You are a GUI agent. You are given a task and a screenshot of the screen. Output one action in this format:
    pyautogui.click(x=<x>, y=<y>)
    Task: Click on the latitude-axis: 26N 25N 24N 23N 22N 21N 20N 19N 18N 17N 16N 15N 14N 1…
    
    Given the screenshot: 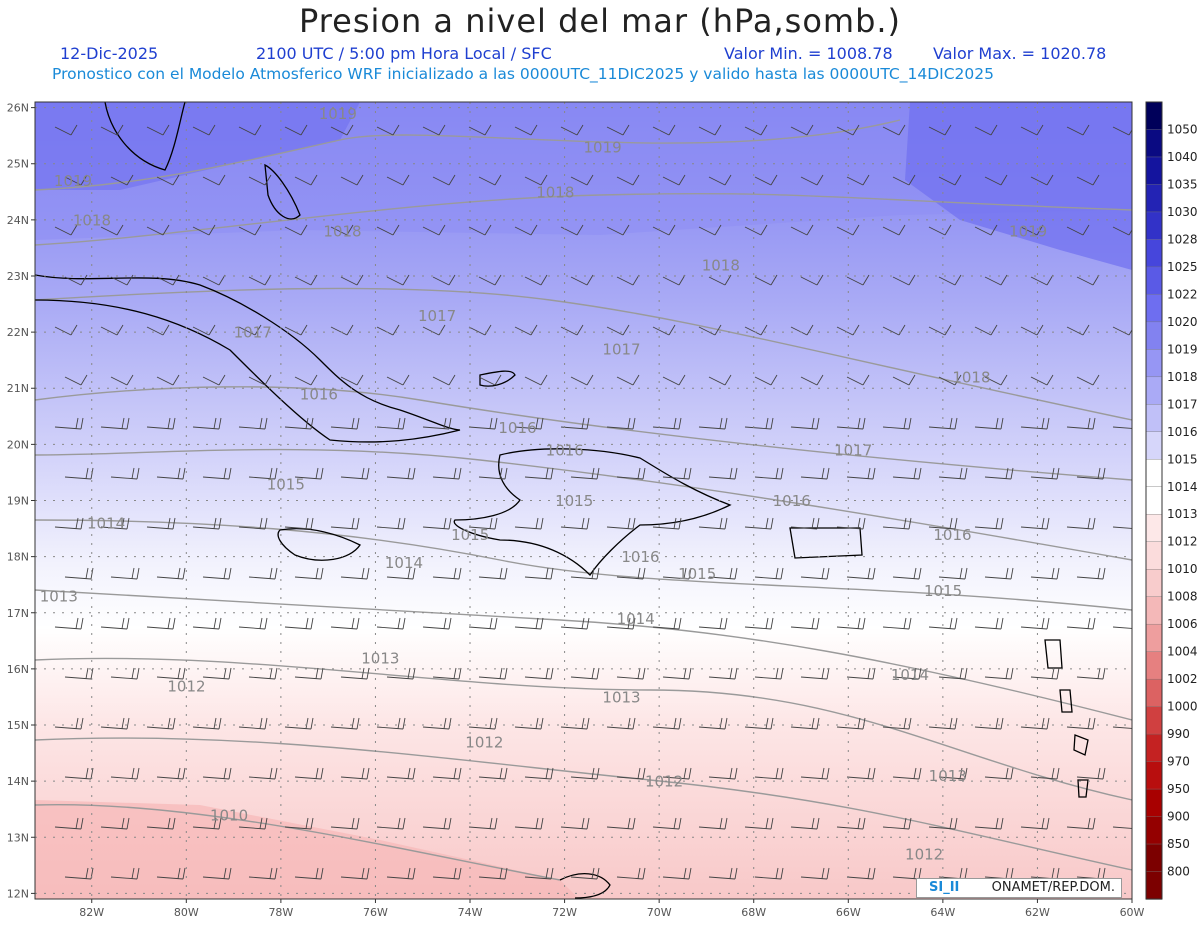 What is the action you would take?
    pyautogui.click(x=21, y=501)
    